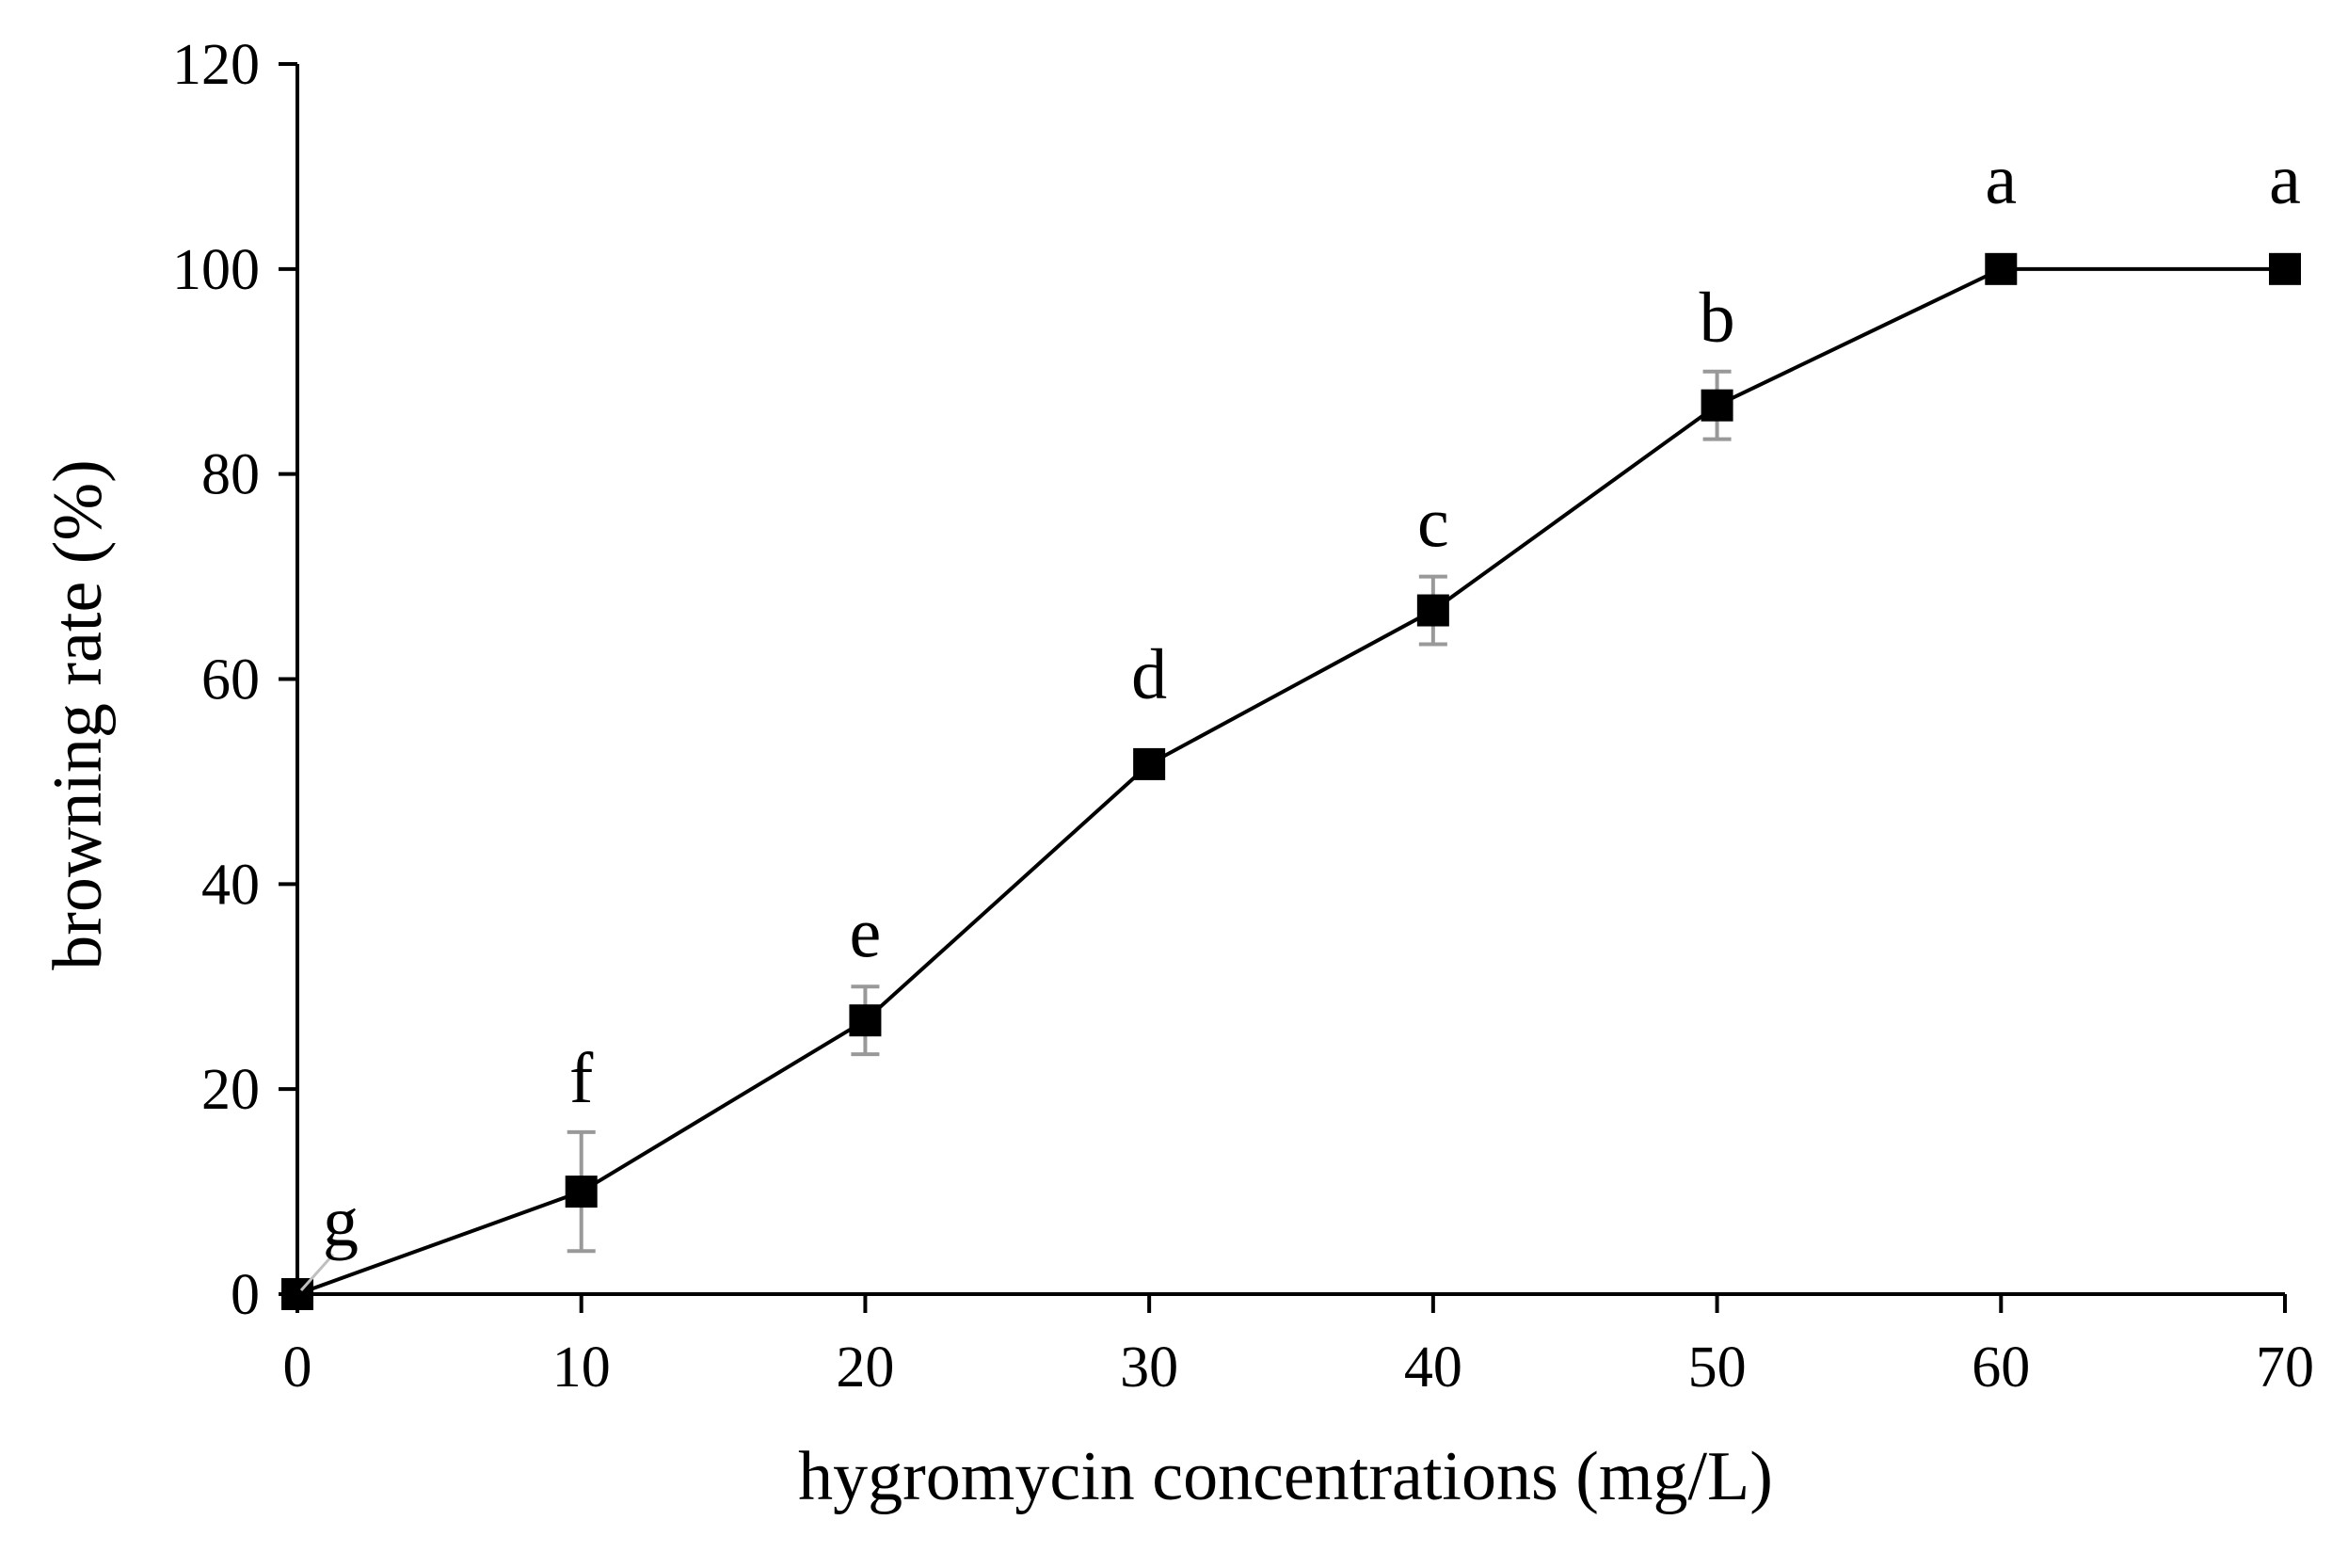 Image resolution: width=2332 pixels, height=1568 pixels. Describe the element at coordinates (1433, 523) in the screenshot. I see `significance-letter: c` at that location.